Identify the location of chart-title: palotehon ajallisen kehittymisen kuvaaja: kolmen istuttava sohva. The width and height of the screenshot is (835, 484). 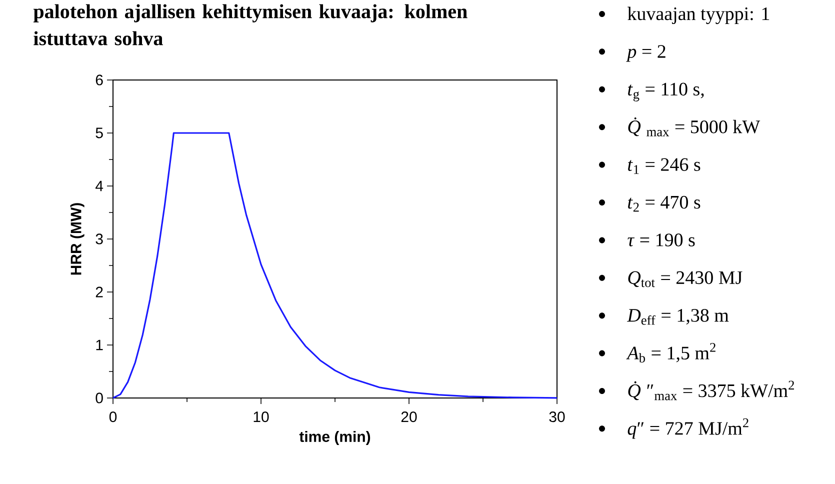
(250, 25).